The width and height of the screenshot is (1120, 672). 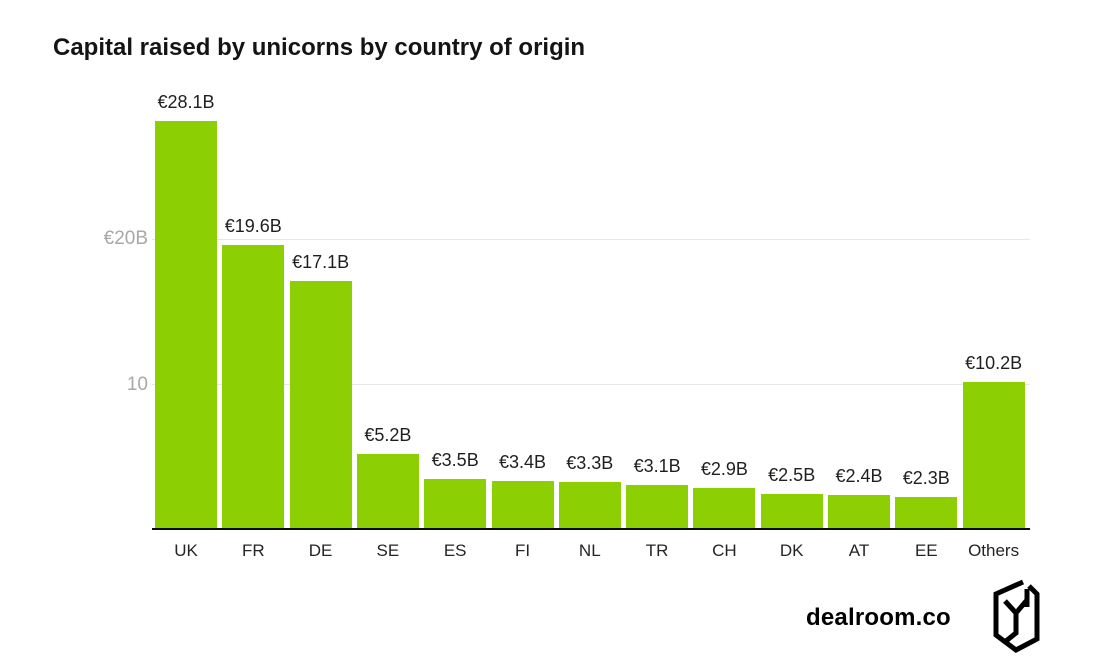 I want to click on bar-value-label: €5.2B, so click(x=388, y=435).